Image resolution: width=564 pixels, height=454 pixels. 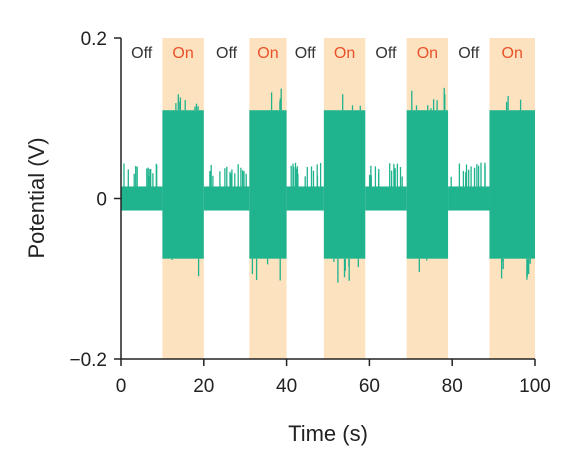 I want to click on region-label-2: Off, so click(x=227, y=53).